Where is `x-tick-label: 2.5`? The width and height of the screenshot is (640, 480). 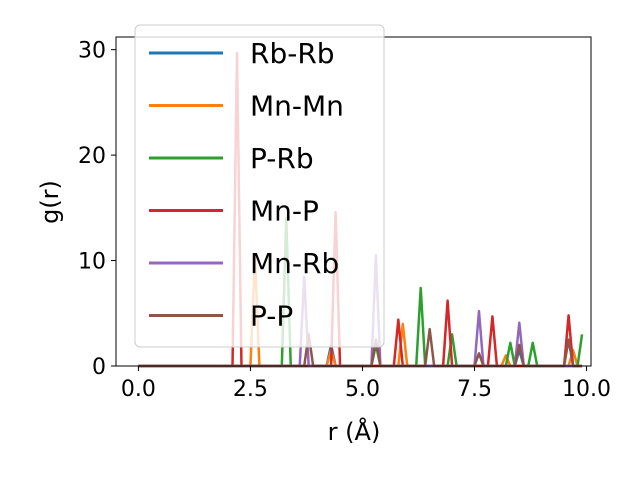
x-tick-label: 2.5 is located at coordinates (250, 389).